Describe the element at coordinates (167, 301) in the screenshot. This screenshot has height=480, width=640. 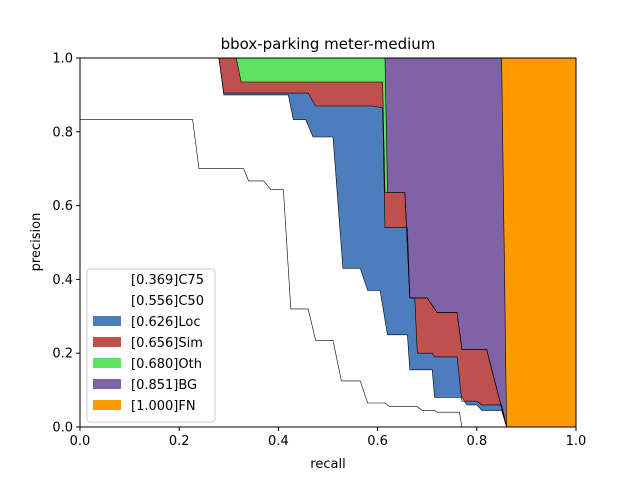
I see `legend-label-c50: [0.556]C50` at that location.